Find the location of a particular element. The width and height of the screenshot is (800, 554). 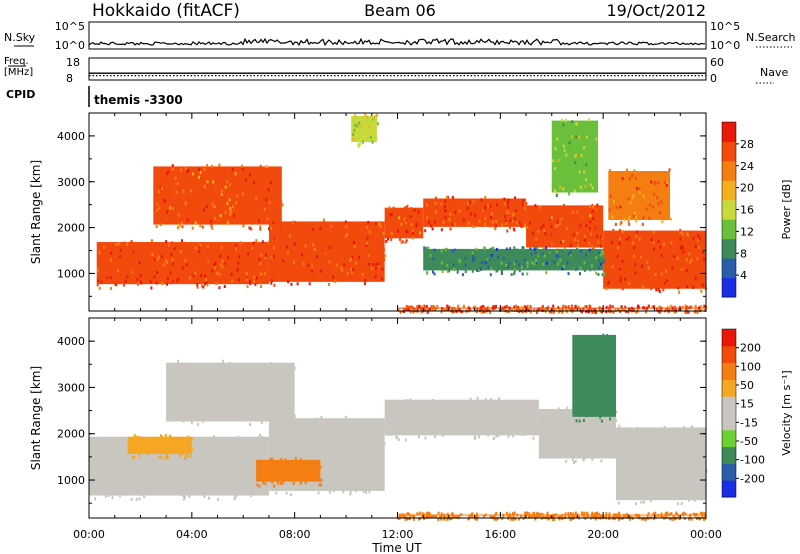

colorbar-tick-label: 100 is located at coordinates (750, 366).